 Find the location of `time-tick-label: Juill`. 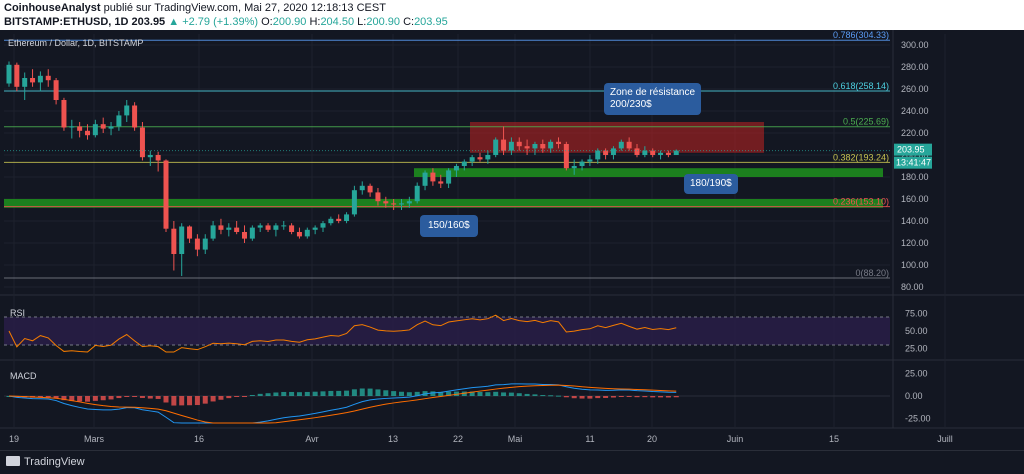

time-tick-label: Juill is located at coordinates (945, 439).